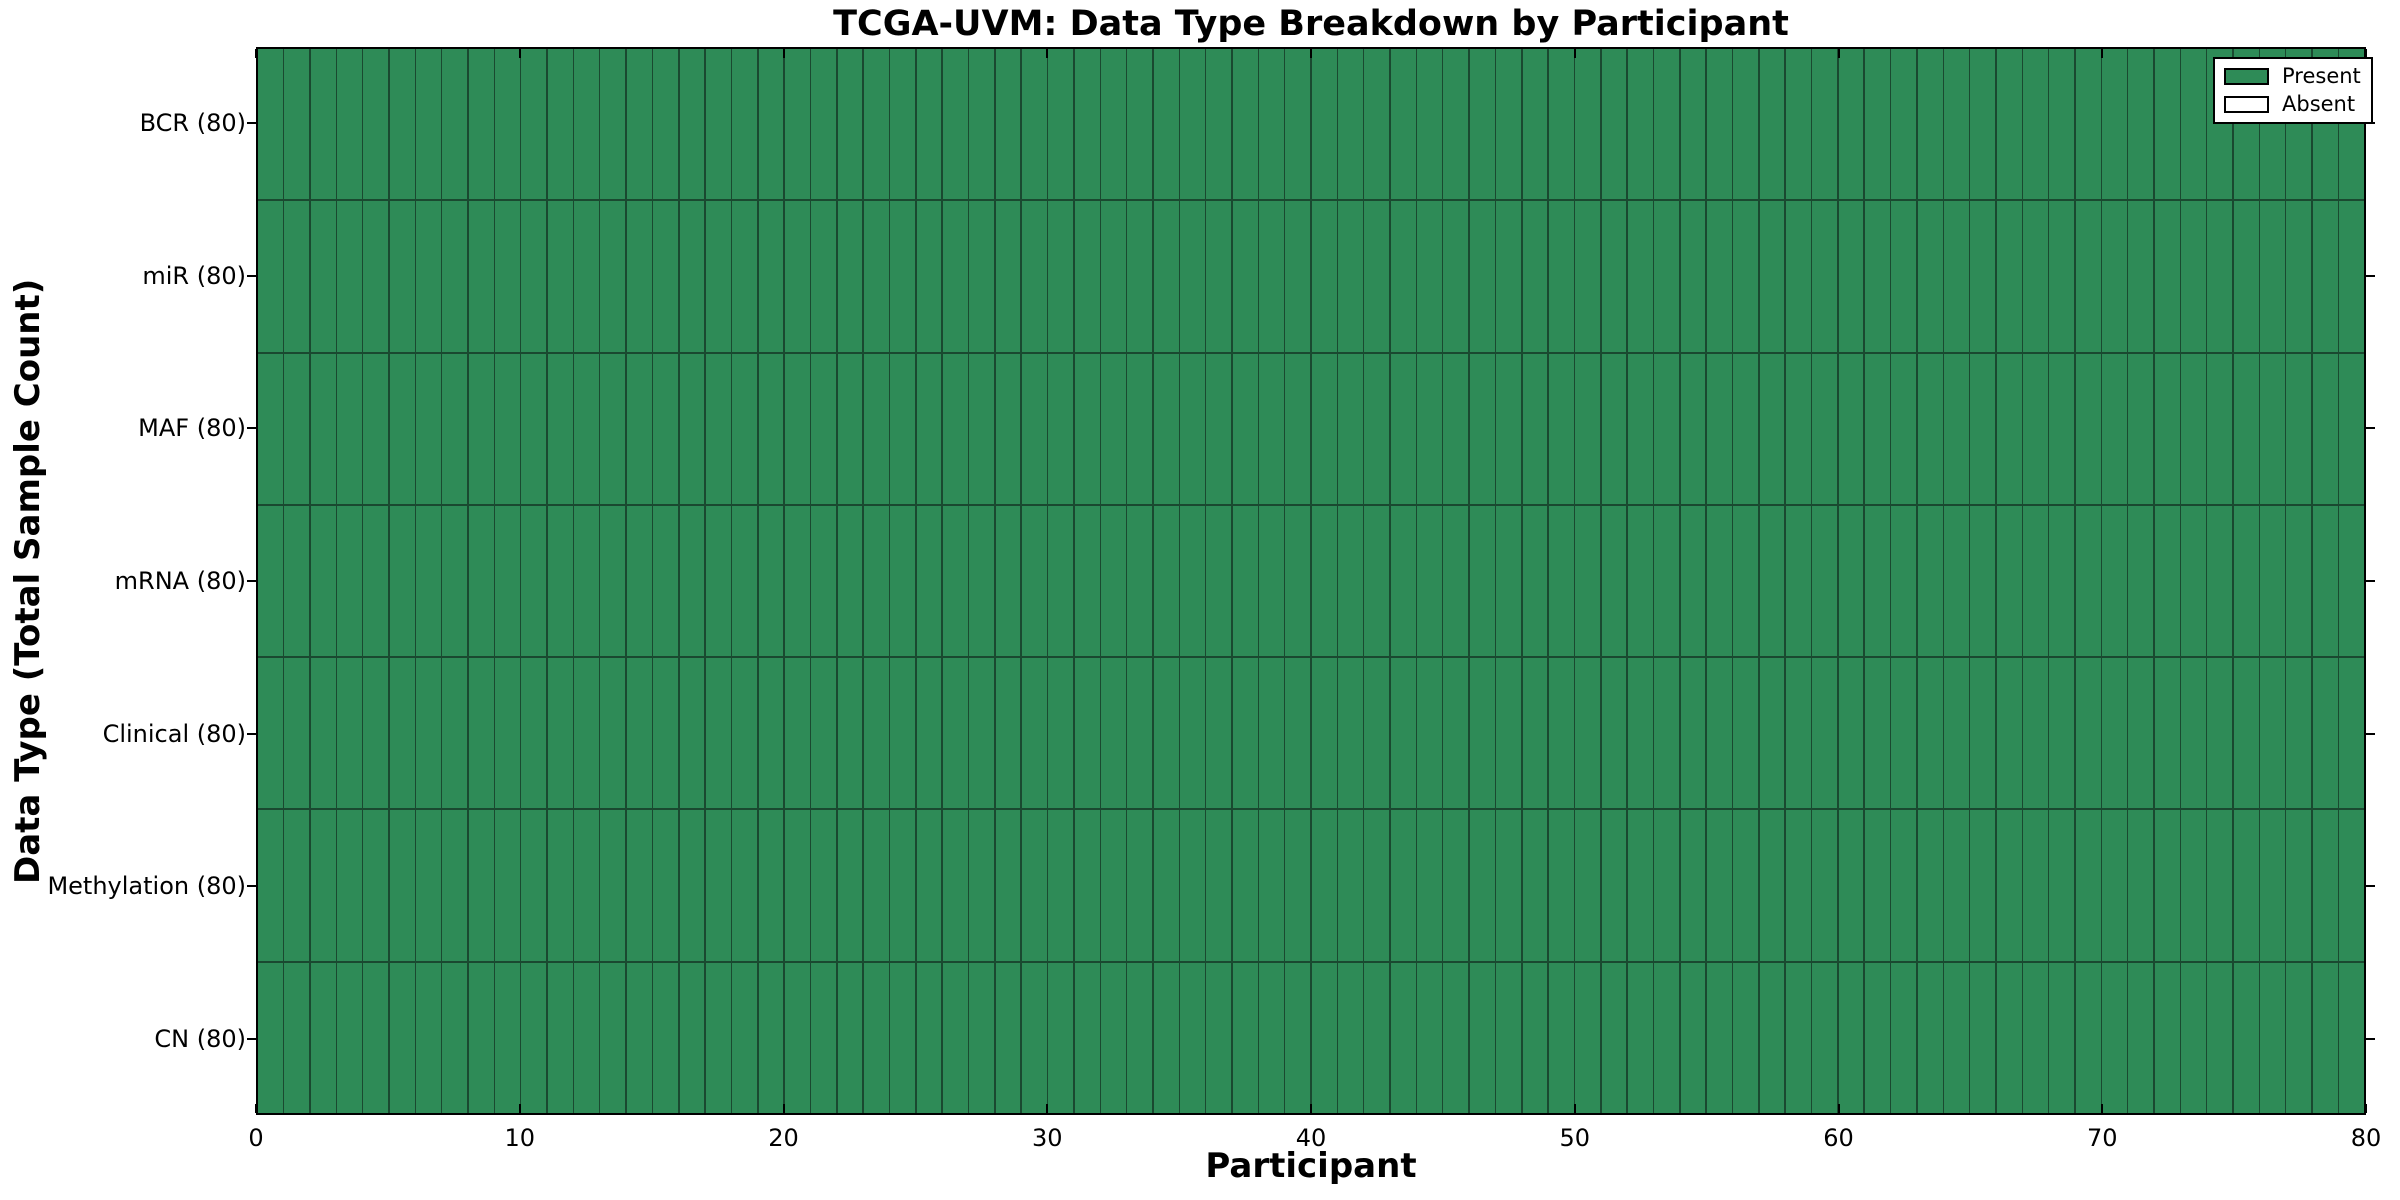  What do you see at coordinates (2246, 76) in the screenshot?
I see `legend-swatch-present` at bounding box center [2246, 76].